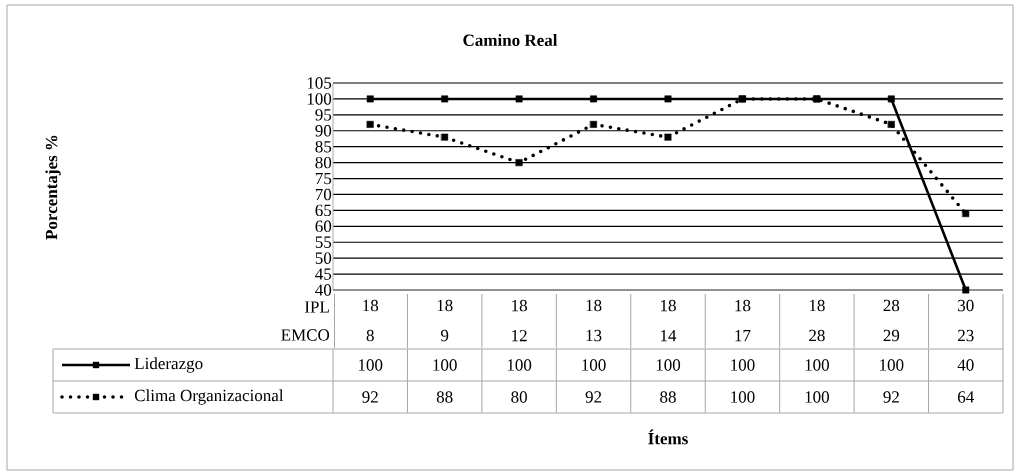 The width and height of the screenshot is (1021, 474). Describe the element at coordinates (323, 226) in the screenshot. I see `y-tick-label: 60` at that location.